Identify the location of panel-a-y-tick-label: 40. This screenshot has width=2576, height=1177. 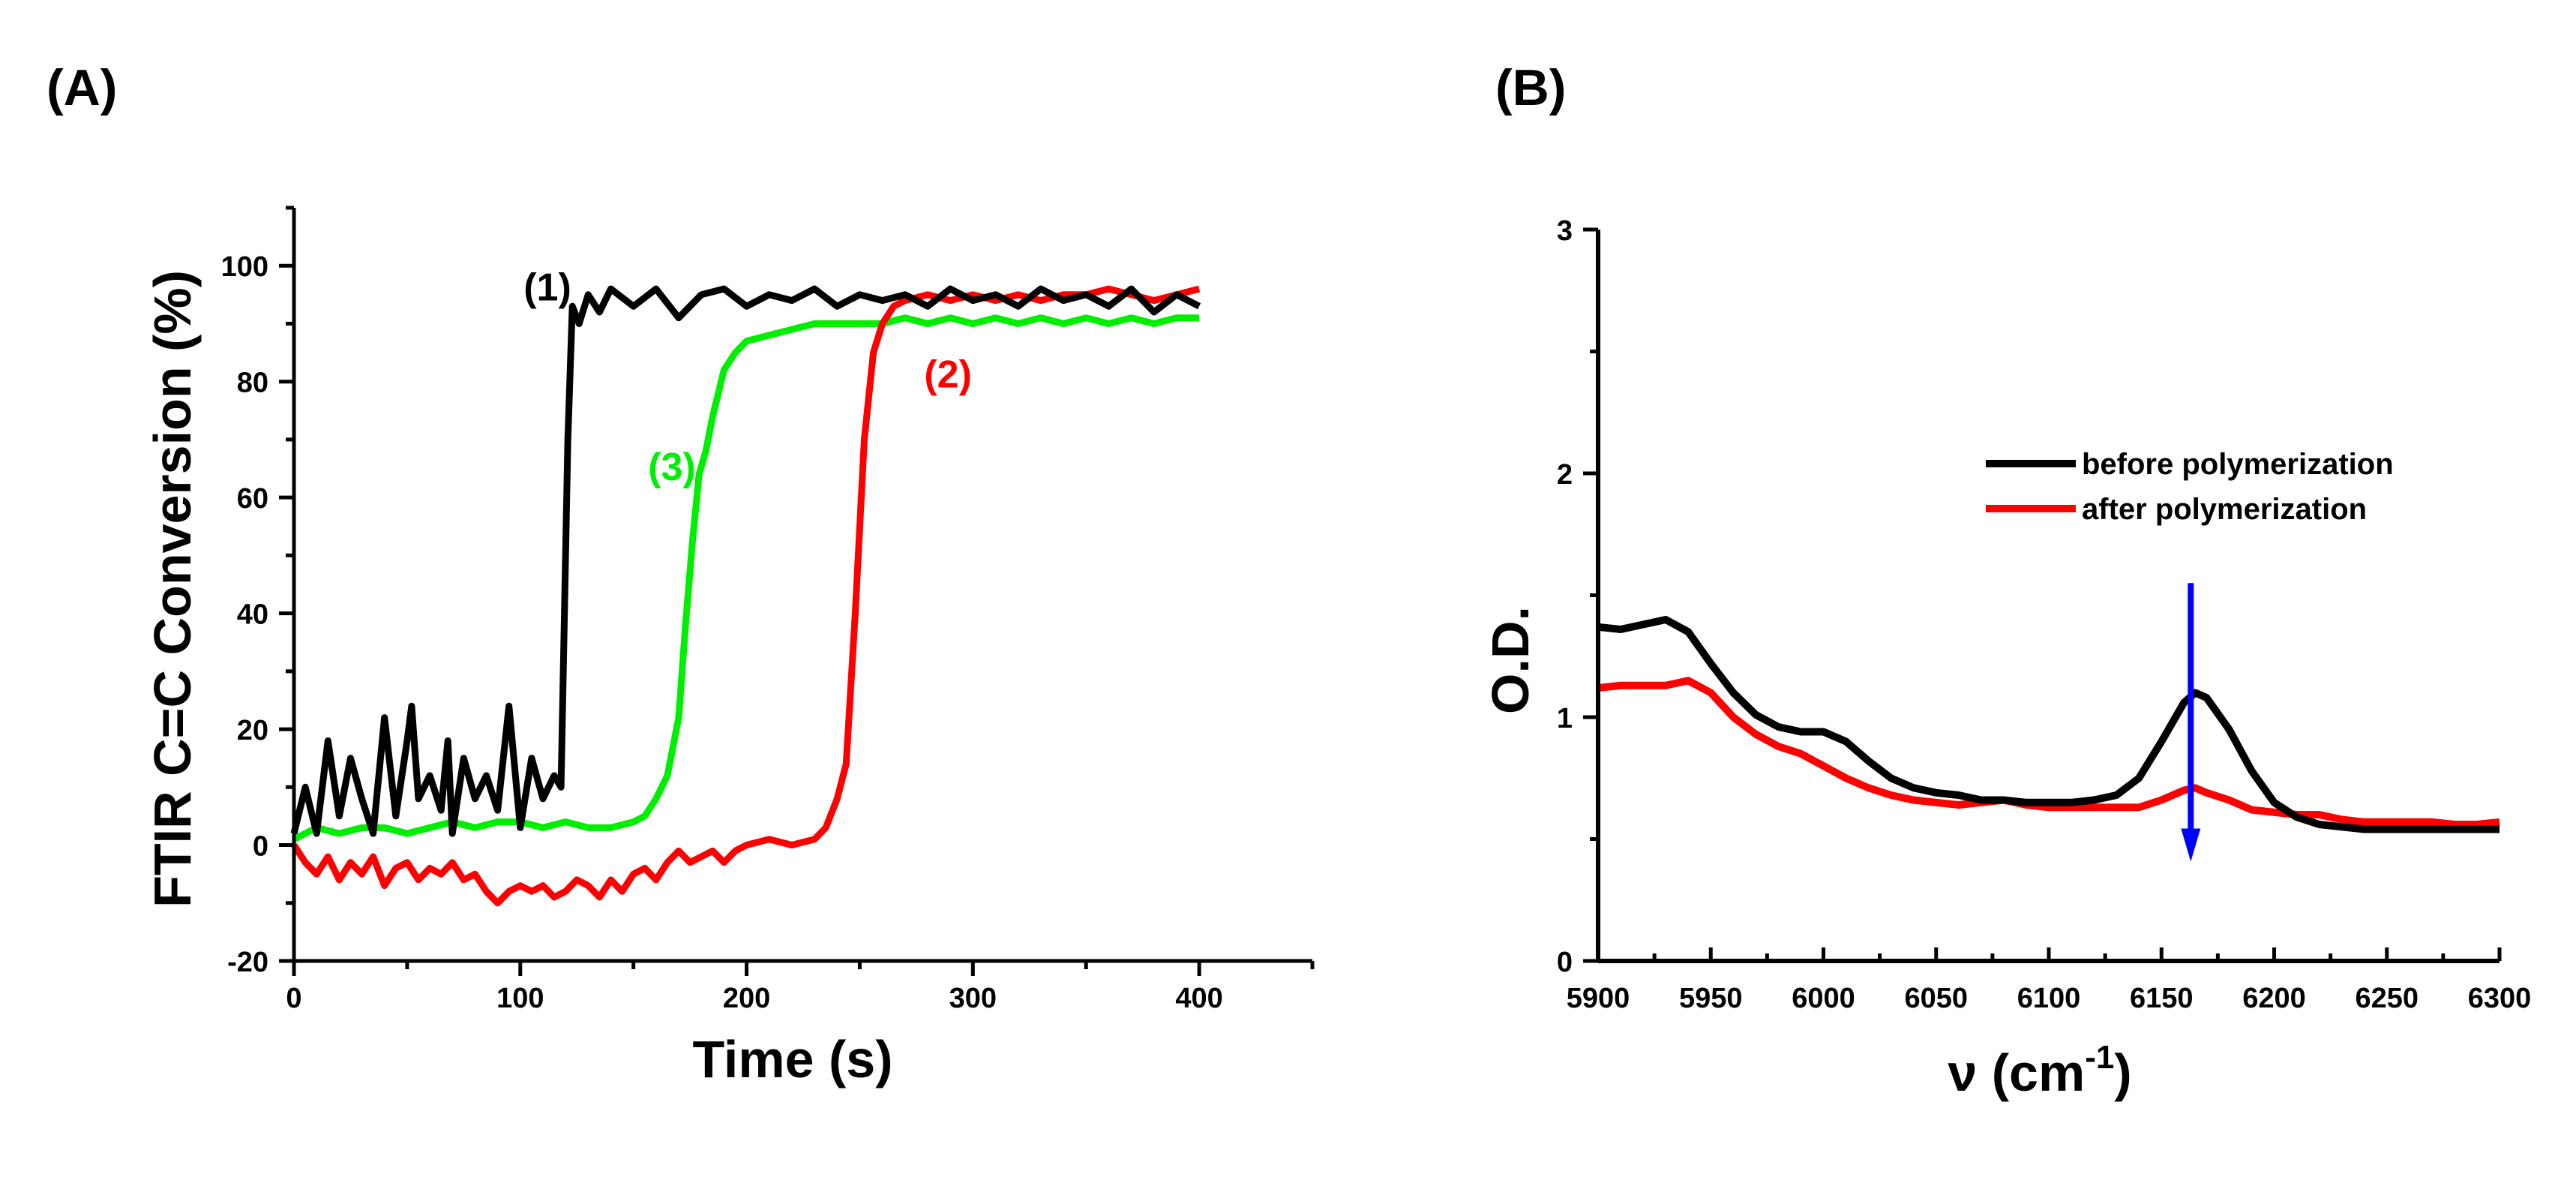
(253, 615).